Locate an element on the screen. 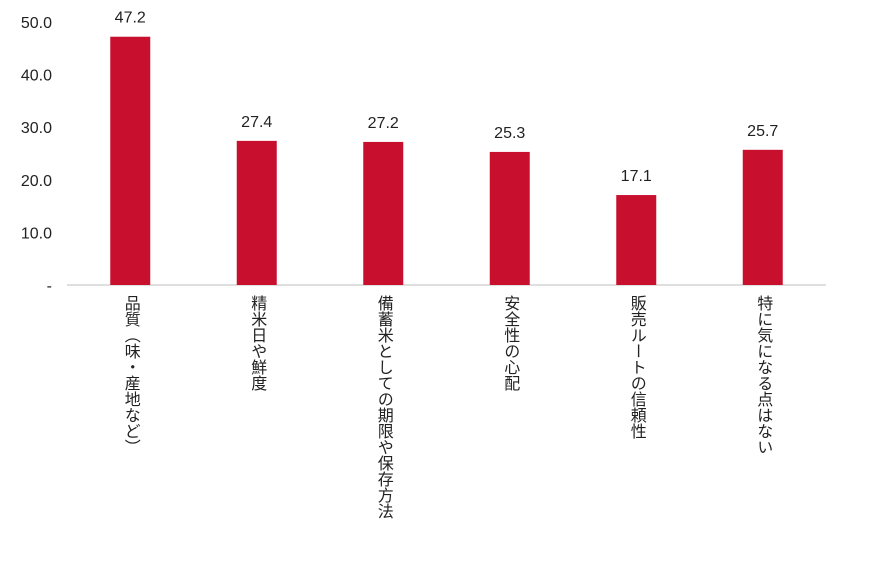  y-tick-label: 10.0 is located at coordinates (36, 233).